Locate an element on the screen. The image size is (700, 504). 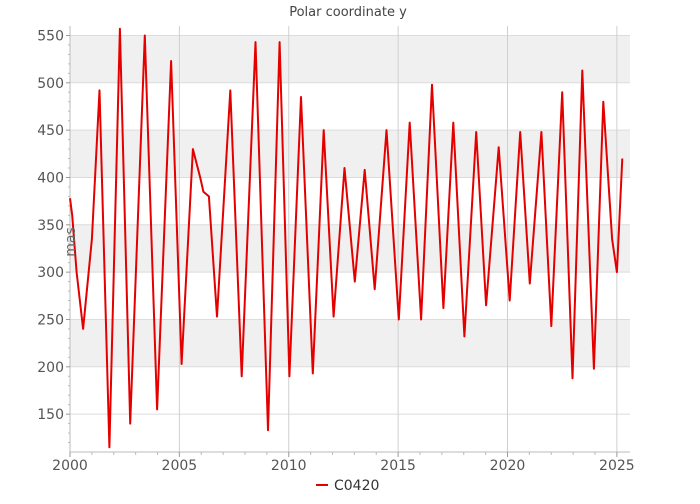
legend-label: C0420 is located at coordinates (356, 486).